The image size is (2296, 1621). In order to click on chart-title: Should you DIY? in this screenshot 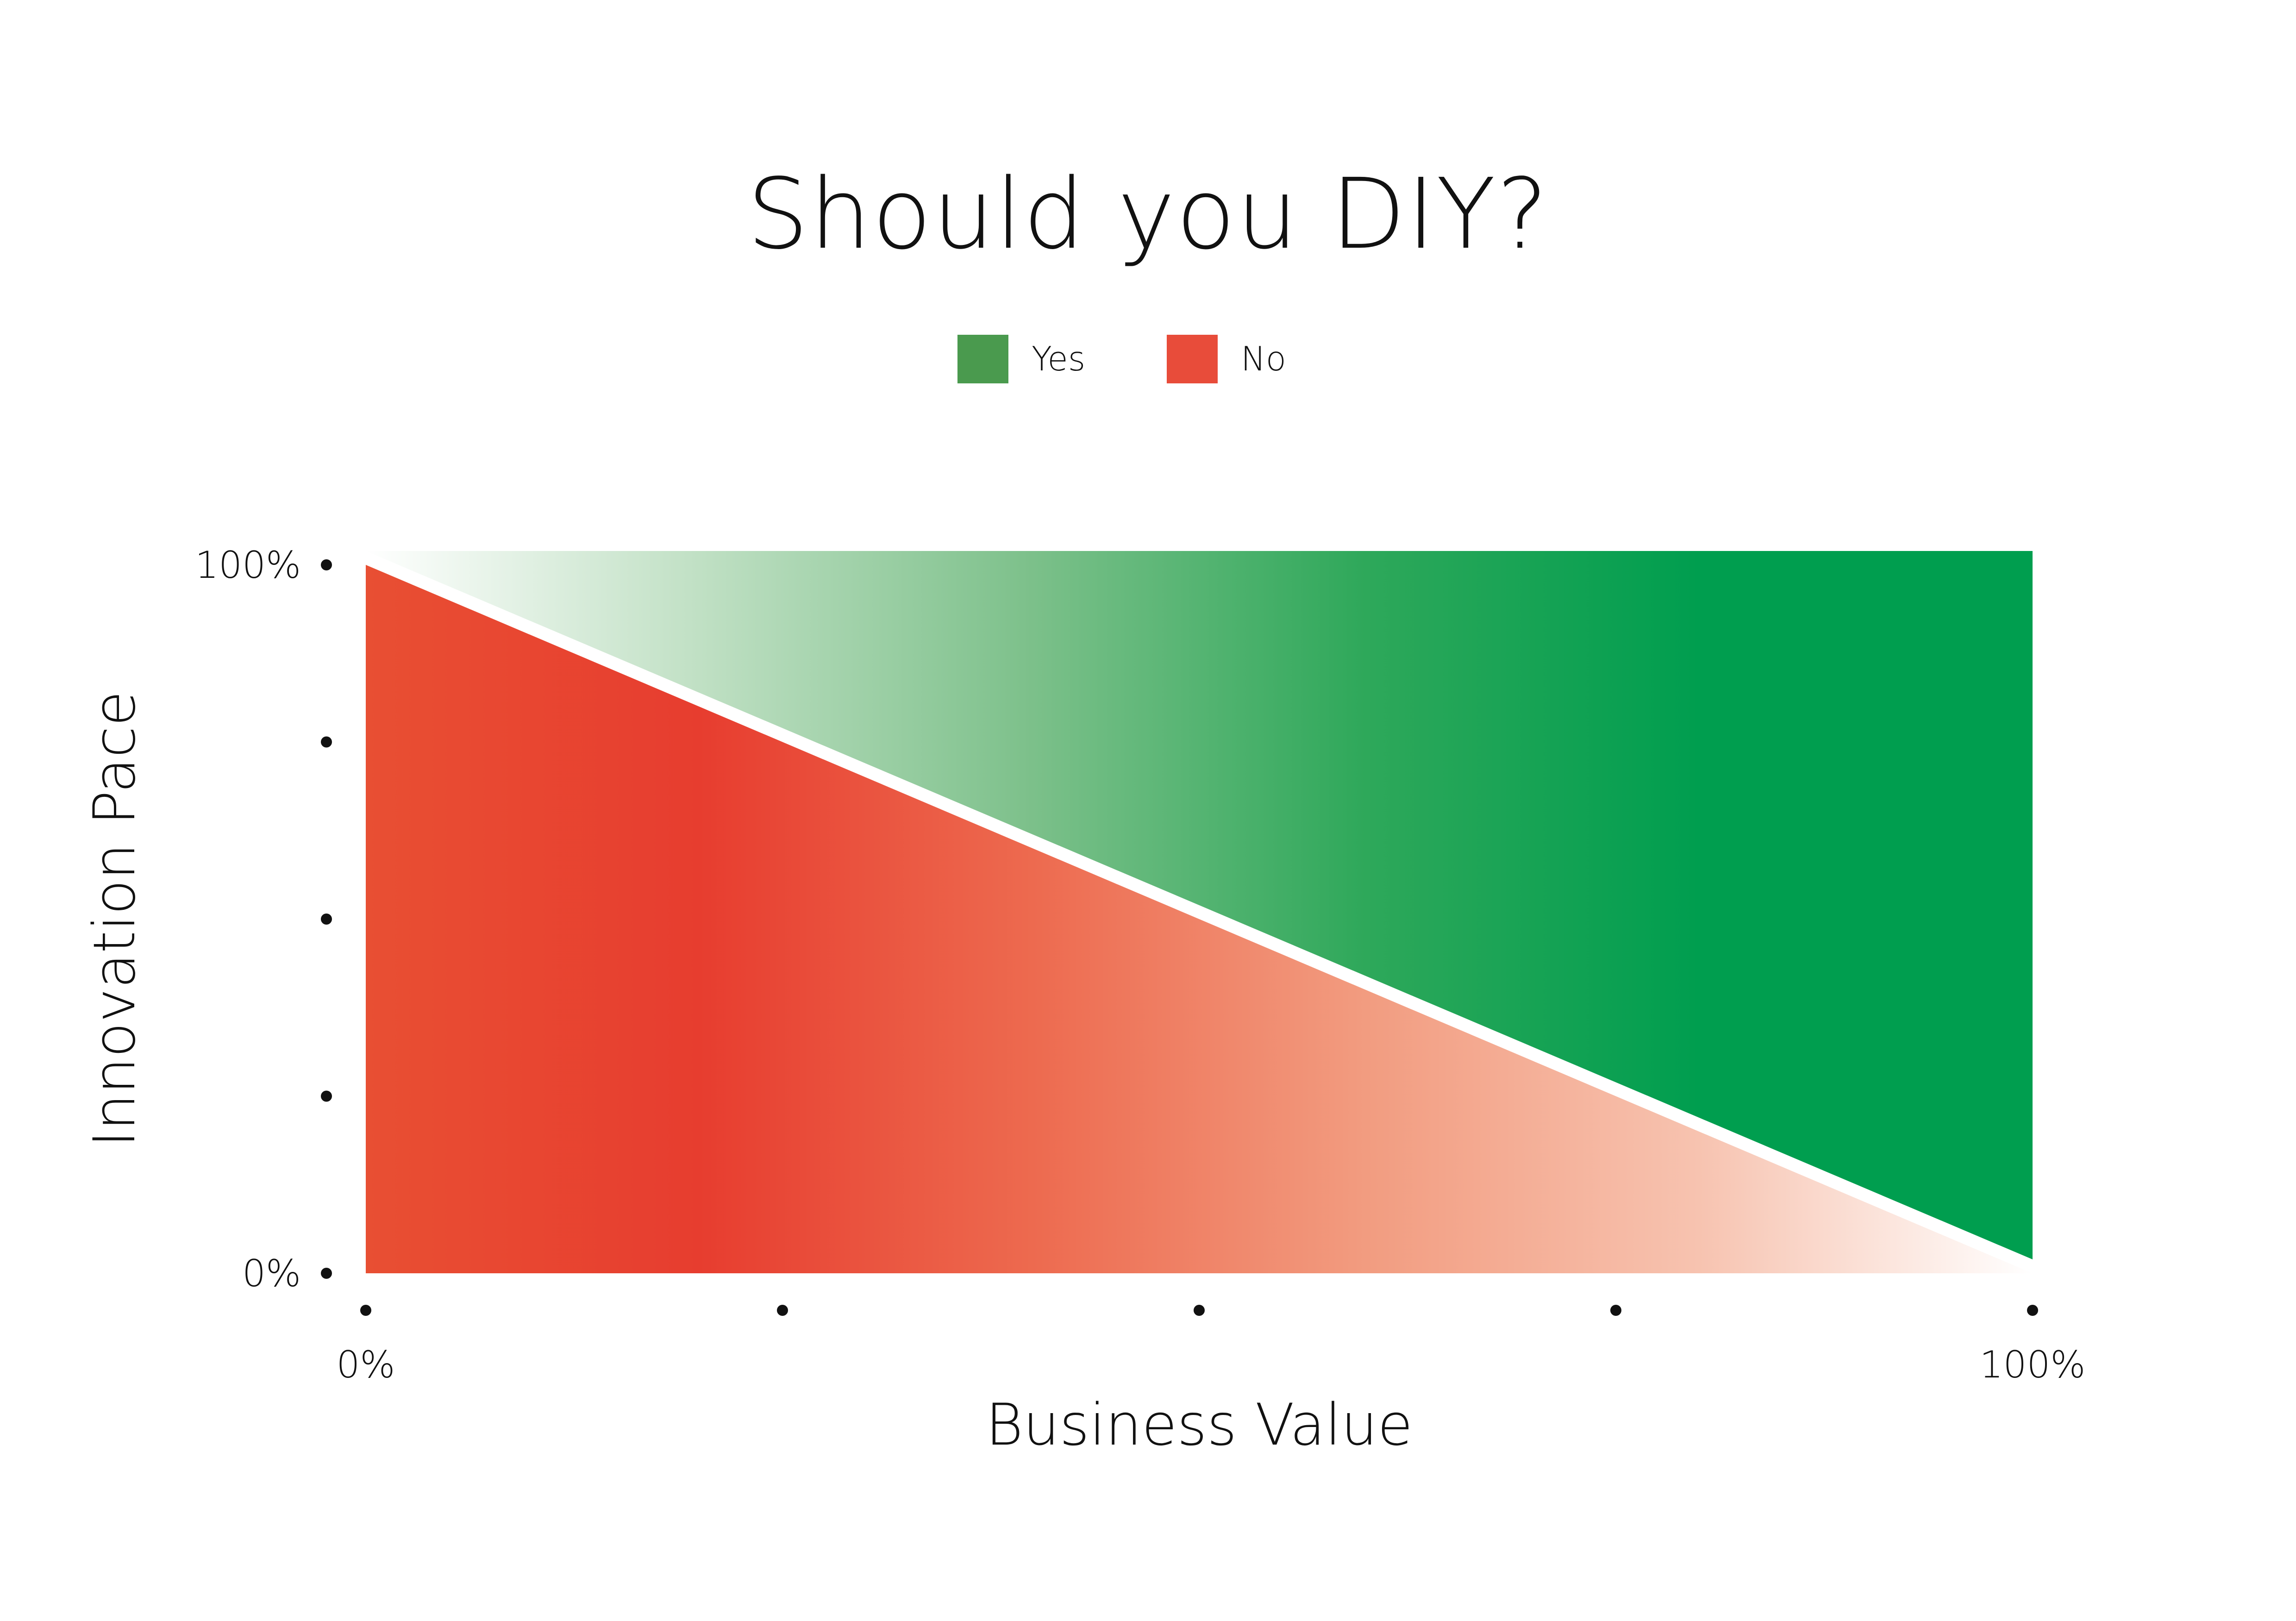, I will do `click(1148, 214)`.